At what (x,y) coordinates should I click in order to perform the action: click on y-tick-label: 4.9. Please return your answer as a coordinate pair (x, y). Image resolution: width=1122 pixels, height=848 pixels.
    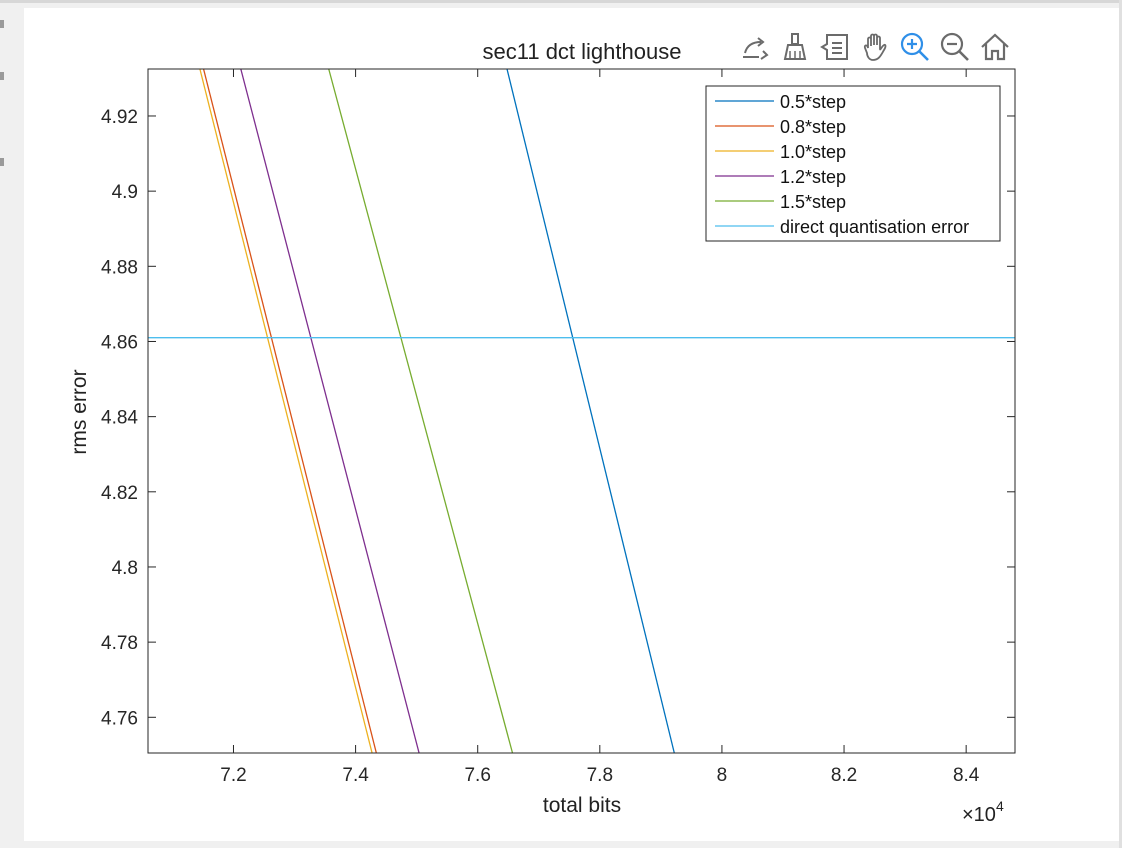
    Looking at the image, I should click on (125, 192).